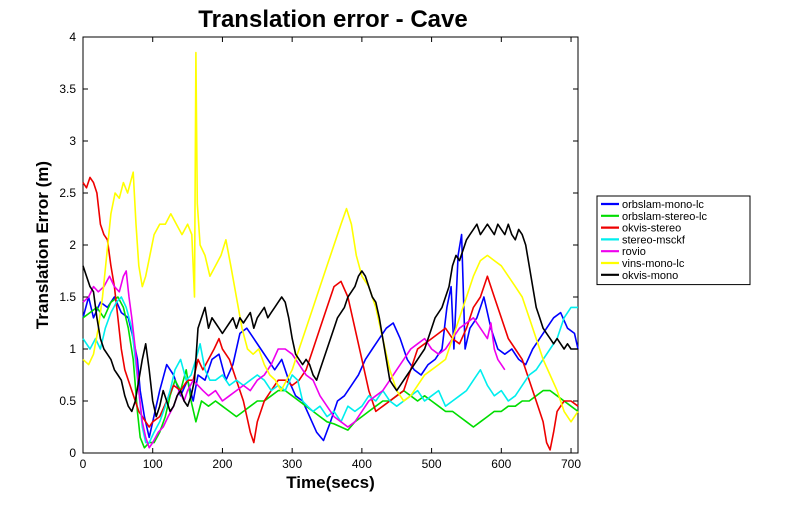 Image resolution: width=805 pixels, height=509 pixels. I want to click on y-tick-label: 3.5, so click(67, 89).